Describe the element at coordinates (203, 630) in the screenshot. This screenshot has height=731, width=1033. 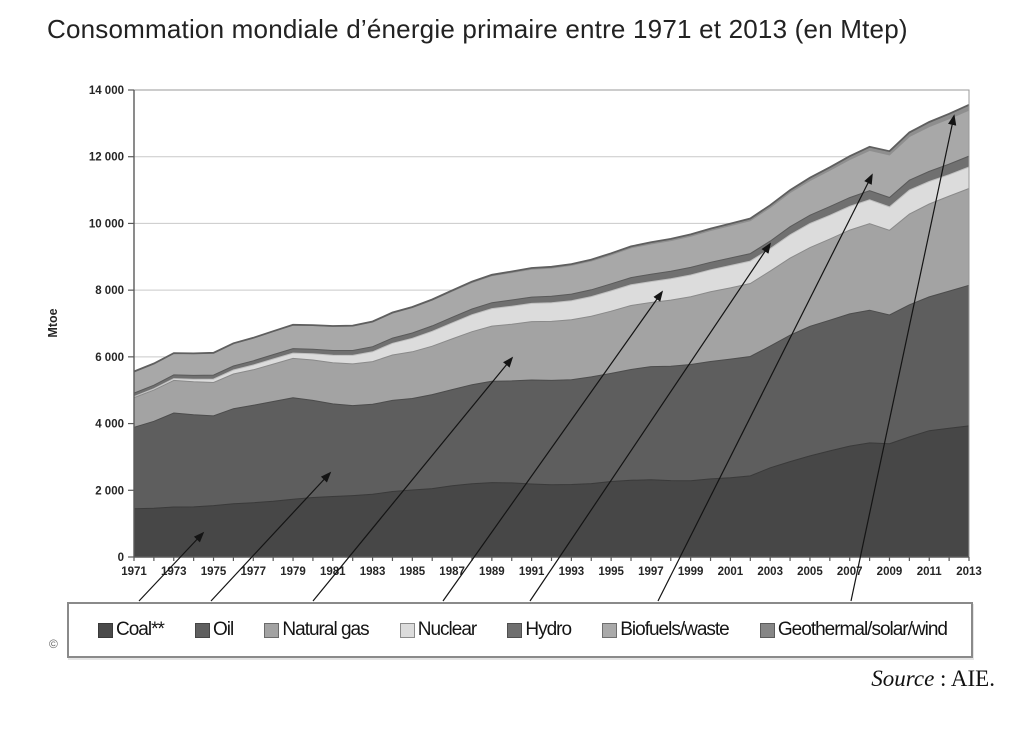
I see `legend-swatch-oil` at that location.